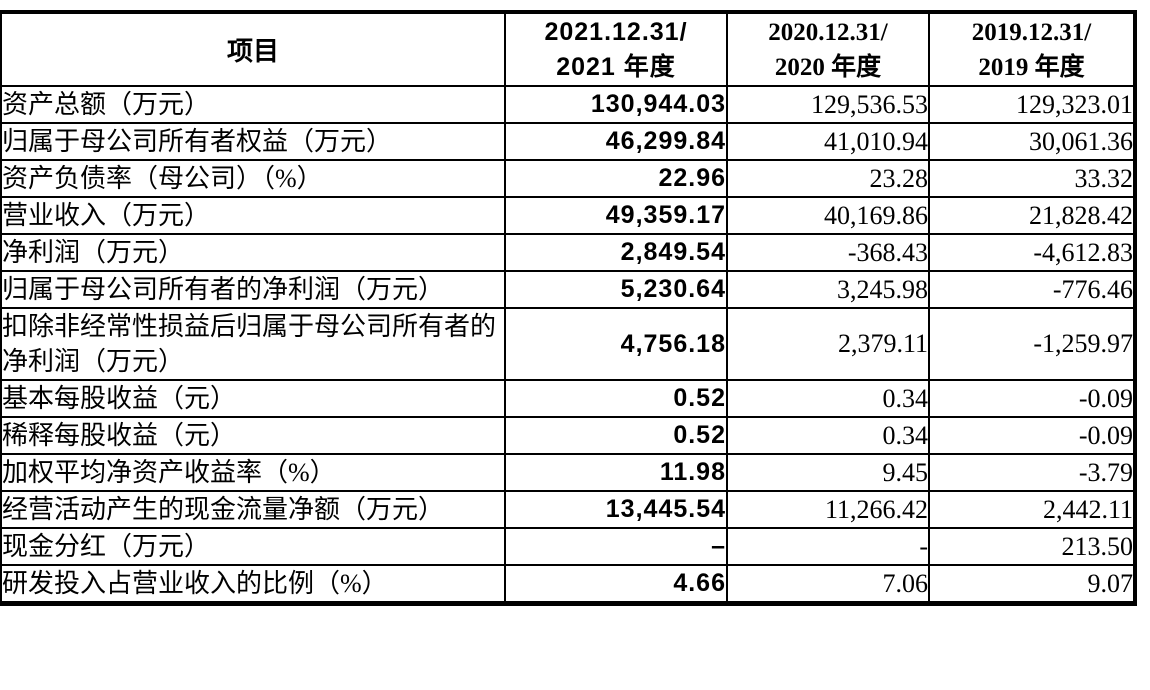  I want to click on value-2019: 30,061.36, so click(1032, 141).